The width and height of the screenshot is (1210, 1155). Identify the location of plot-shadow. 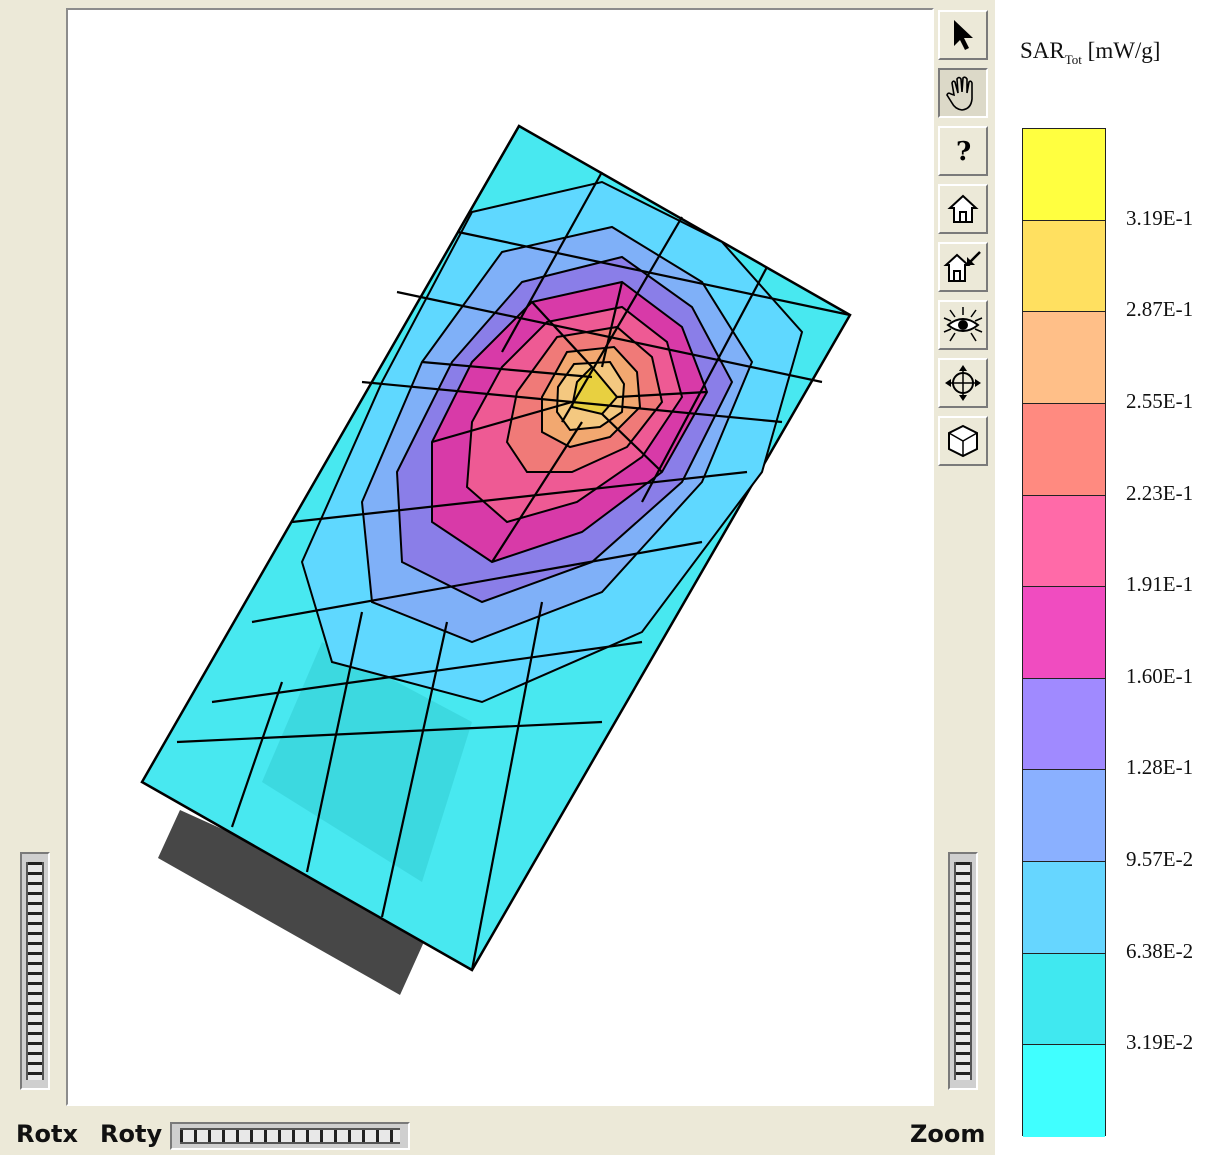
(295, 902).